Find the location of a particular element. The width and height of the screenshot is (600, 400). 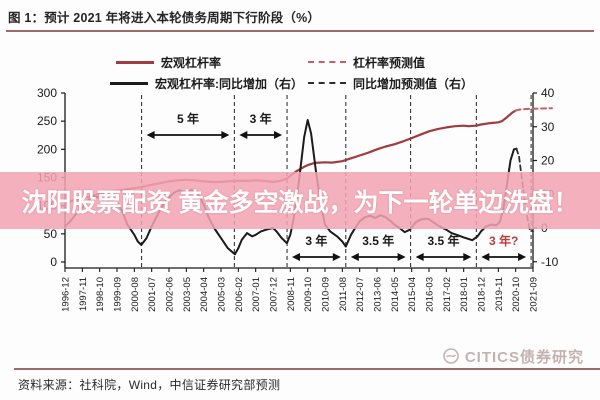

x-tick-label: 2021-09 is located at coordinates (534, 294).